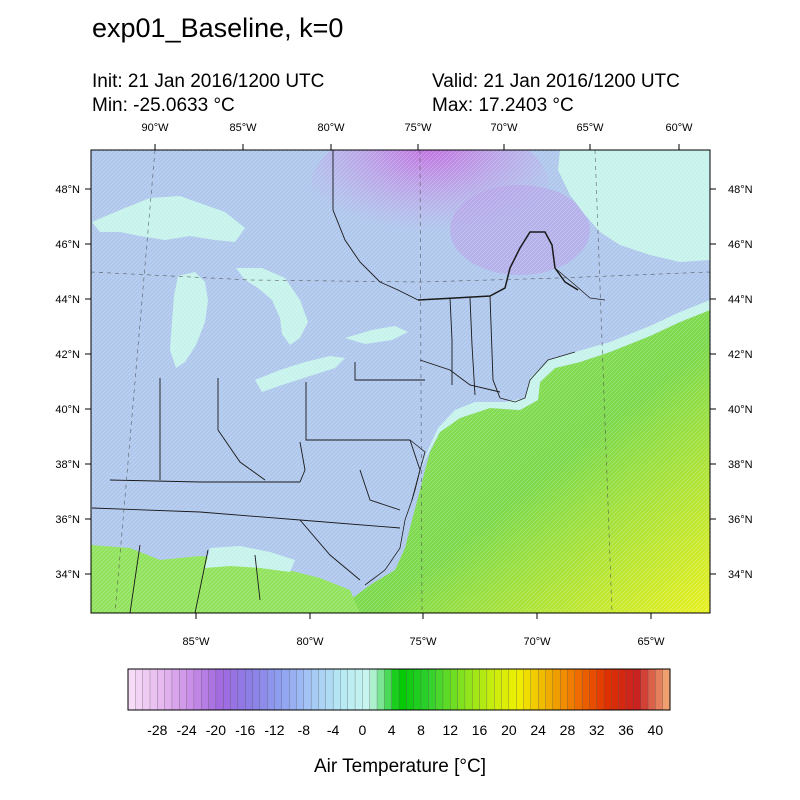  Describe the element at coordinates (392, 730) in the screenshot. I see `colorbar-tick-label: 4` at that location.